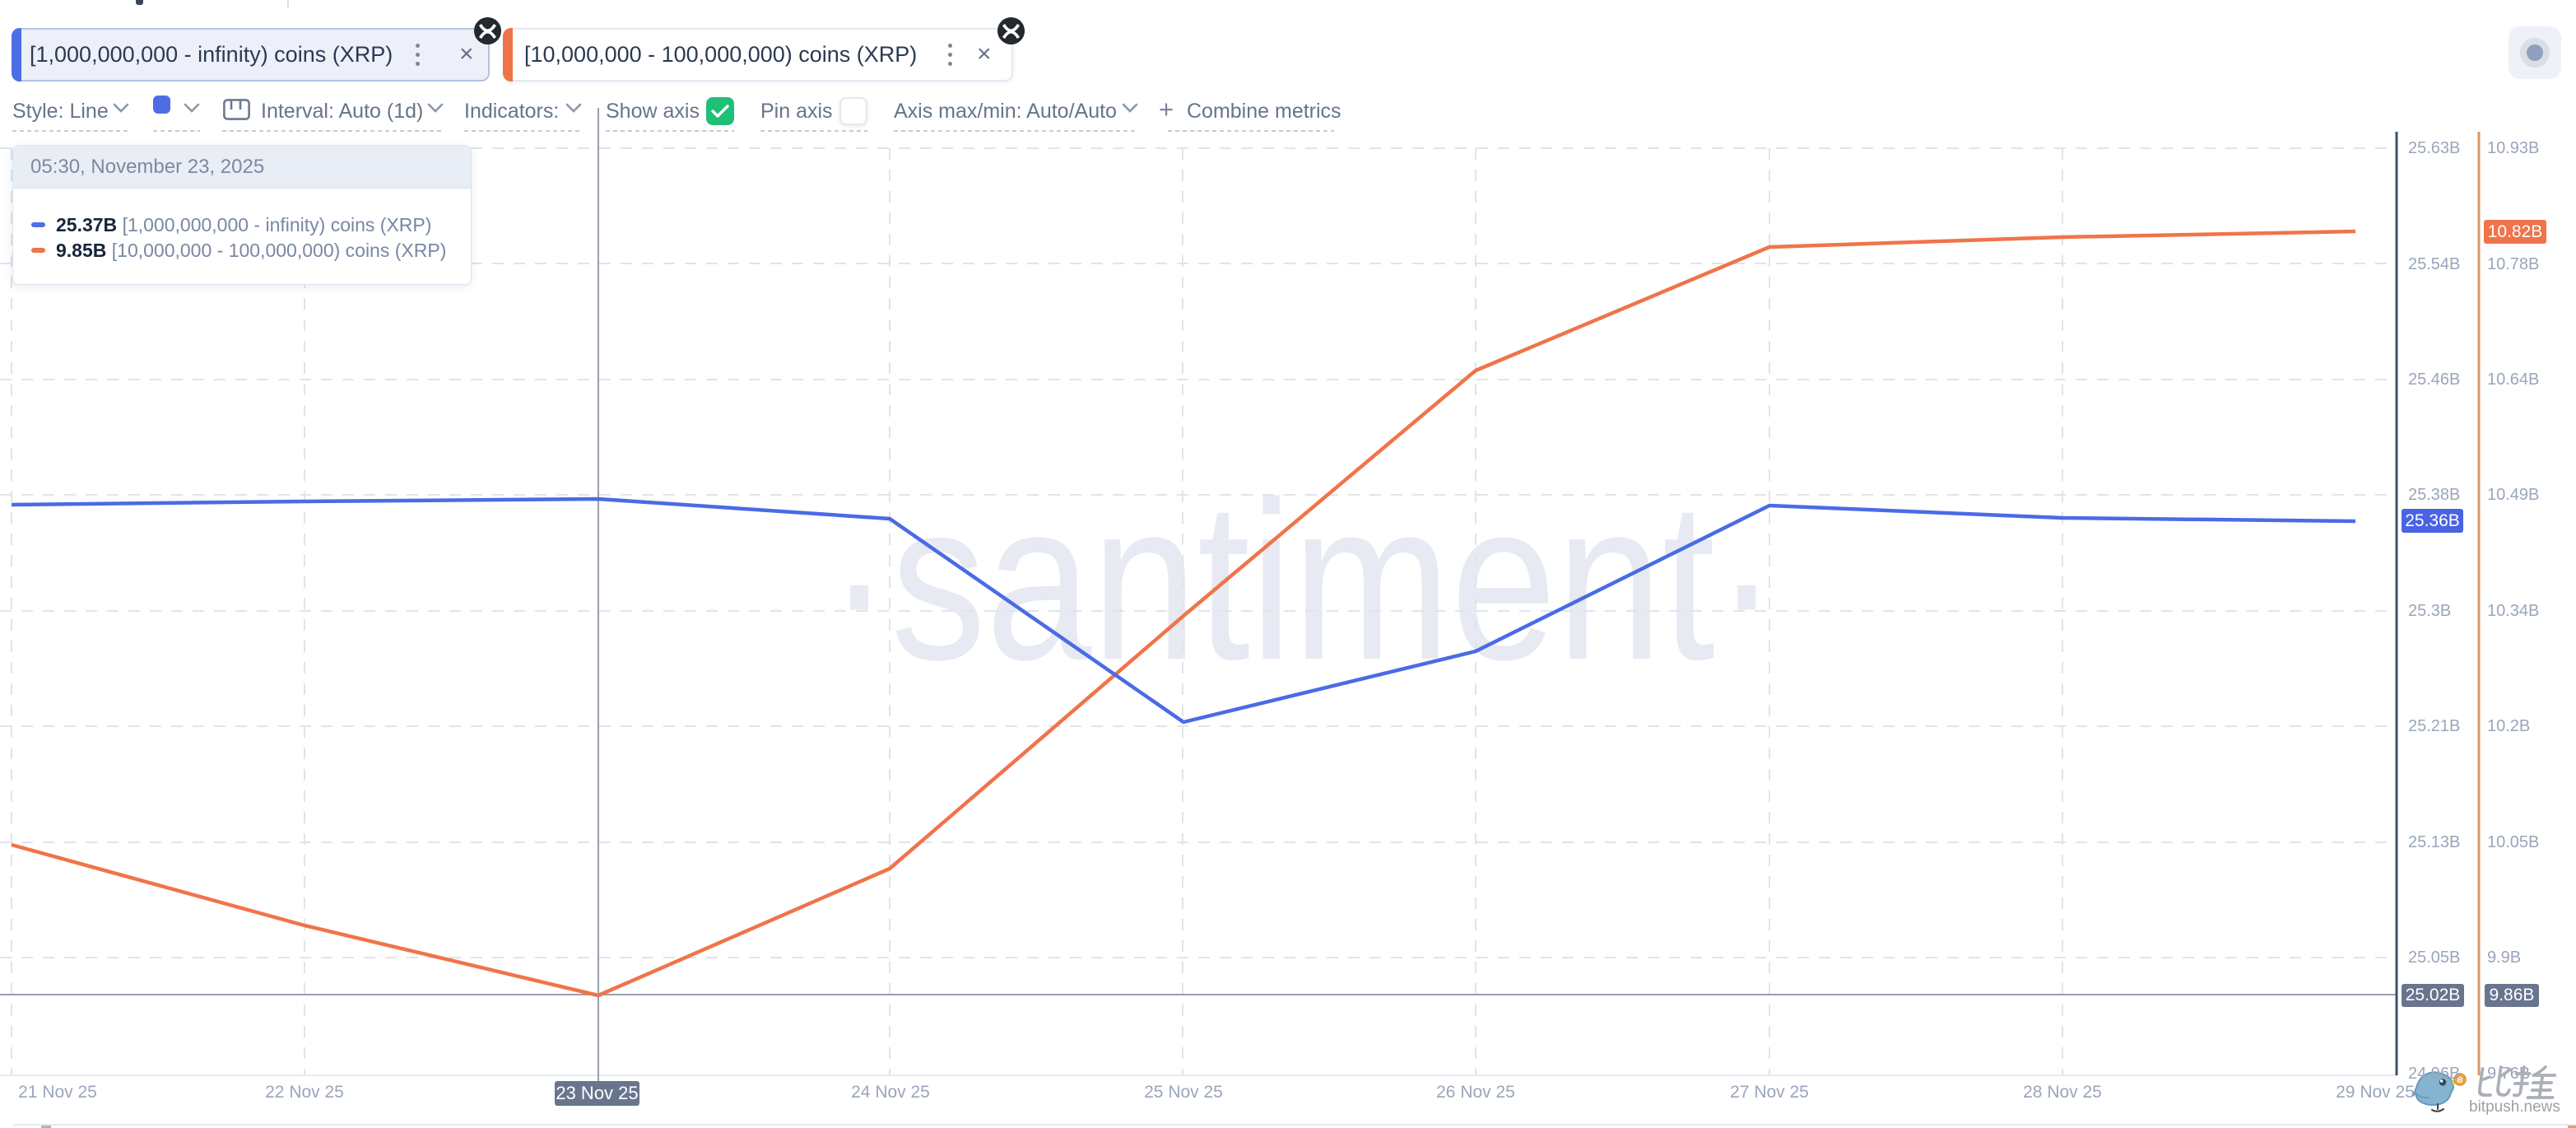 The width and height of the screenshot is (2576, 1128). Describe the element at coordinates (2459, 1080) in the screenshot. I see `svg-text: B` at that location.